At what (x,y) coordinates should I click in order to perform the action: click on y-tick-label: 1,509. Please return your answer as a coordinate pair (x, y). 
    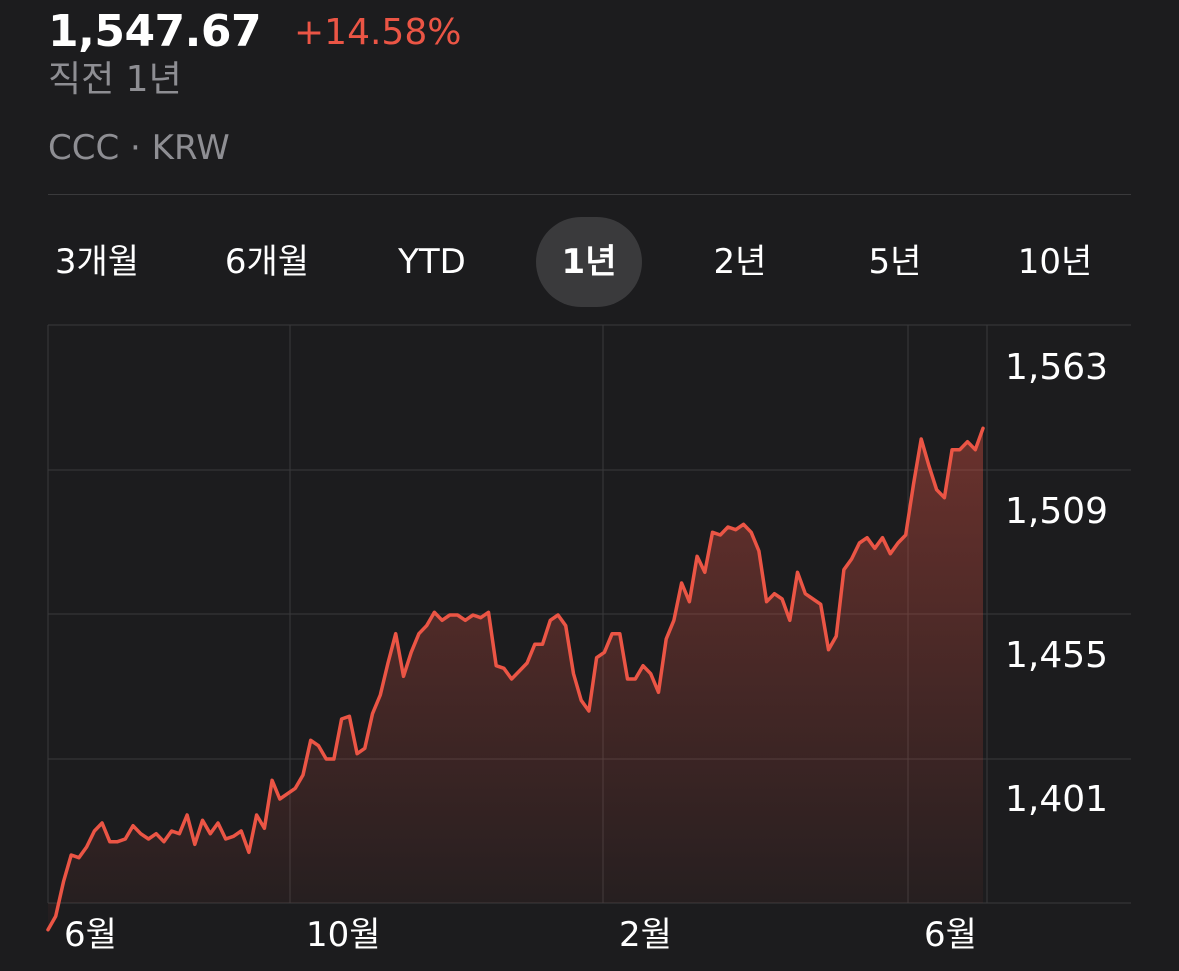
    Looking at the image, I should click on (1056, 511).